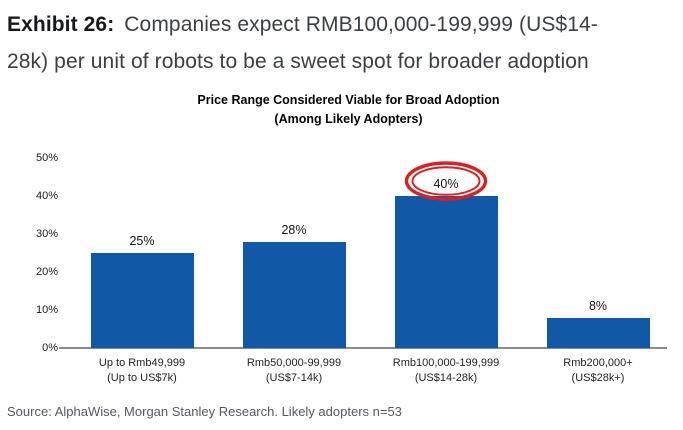 The height and width of the screenshot is (430, 683). Describe the element at coordinates (598, 371) in the screenshot. I see `x-axis-category-label: Rmb200,000+ (US$28k+)` at that location.